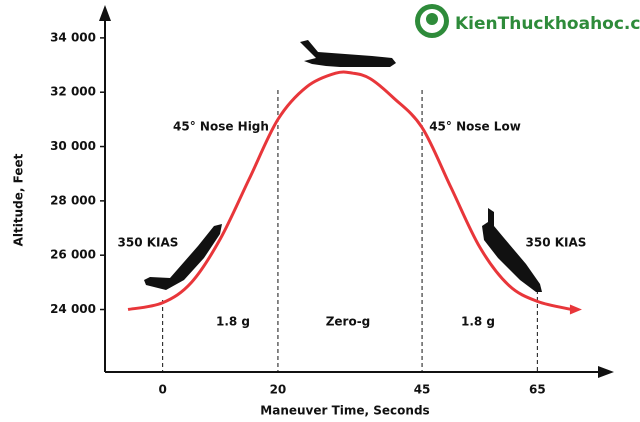  What do you see at coordinates (73, 92) in the screenshot?
I see `y-tick-label: 32 000` at bounding box center [73, 92].